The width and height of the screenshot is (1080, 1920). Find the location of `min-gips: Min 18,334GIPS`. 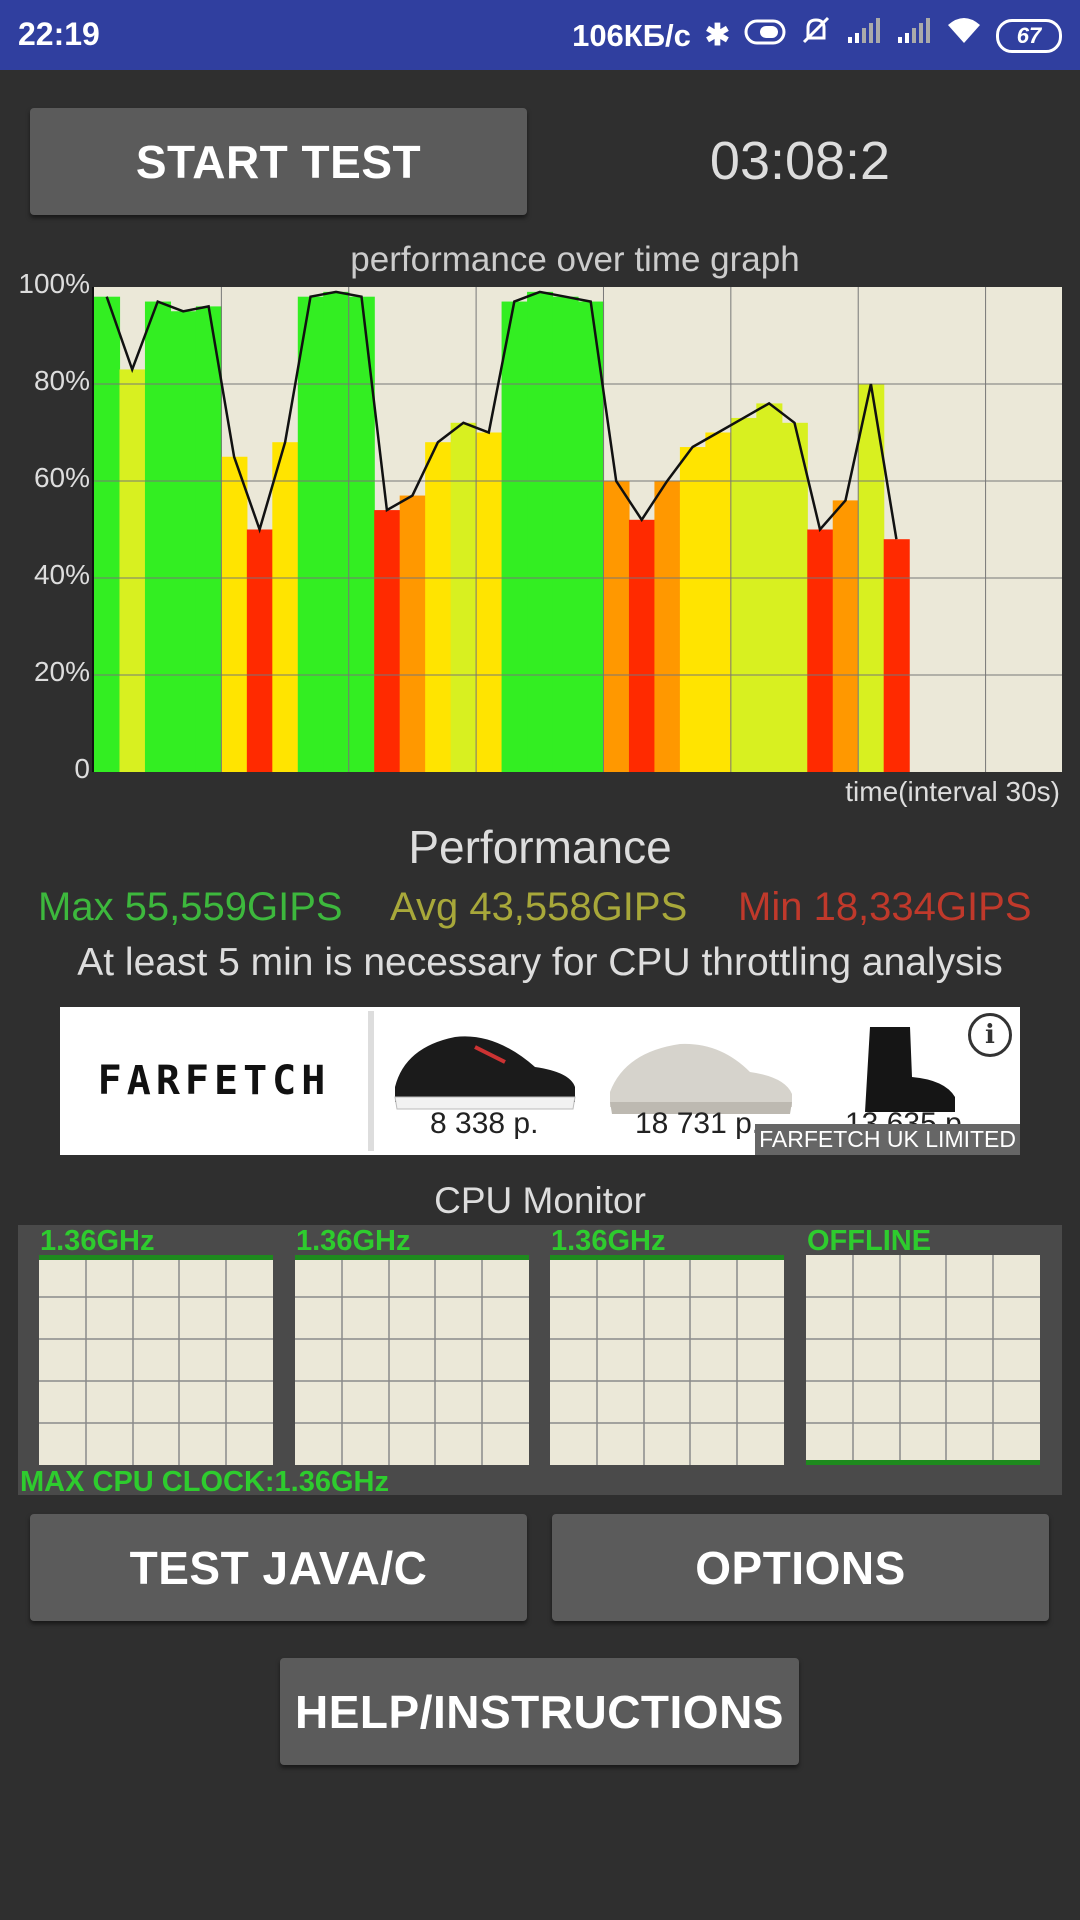

min-gips: Min 18,334GIPS is located at coordinates (885, 907).